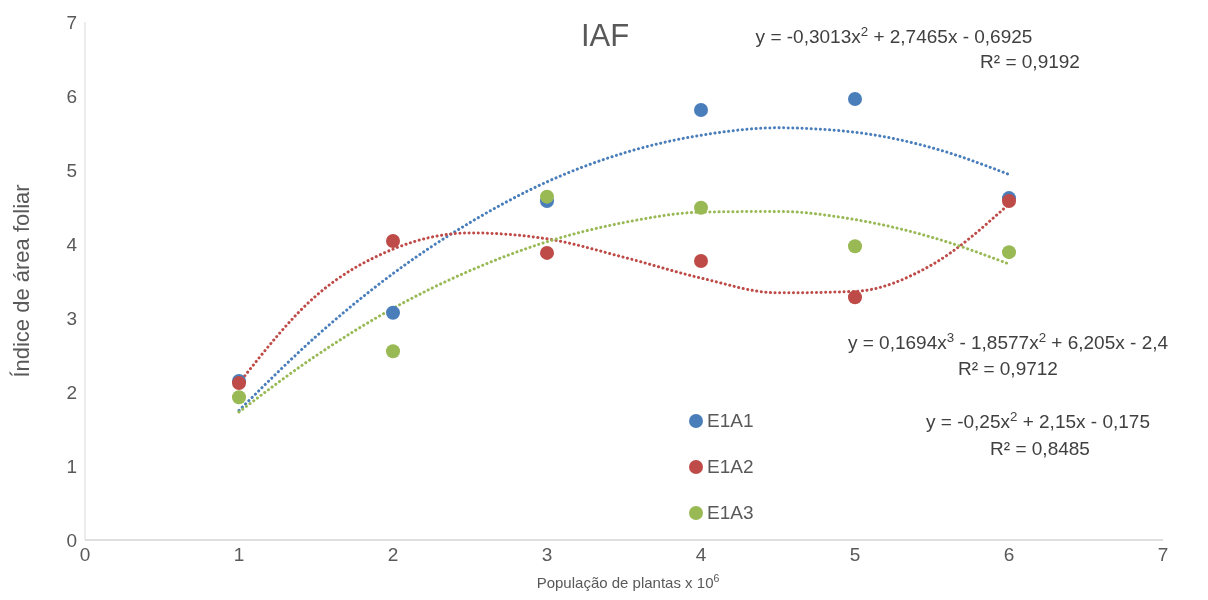  I want to click on annotation: R² = 0,8485, so click(1040, 448).